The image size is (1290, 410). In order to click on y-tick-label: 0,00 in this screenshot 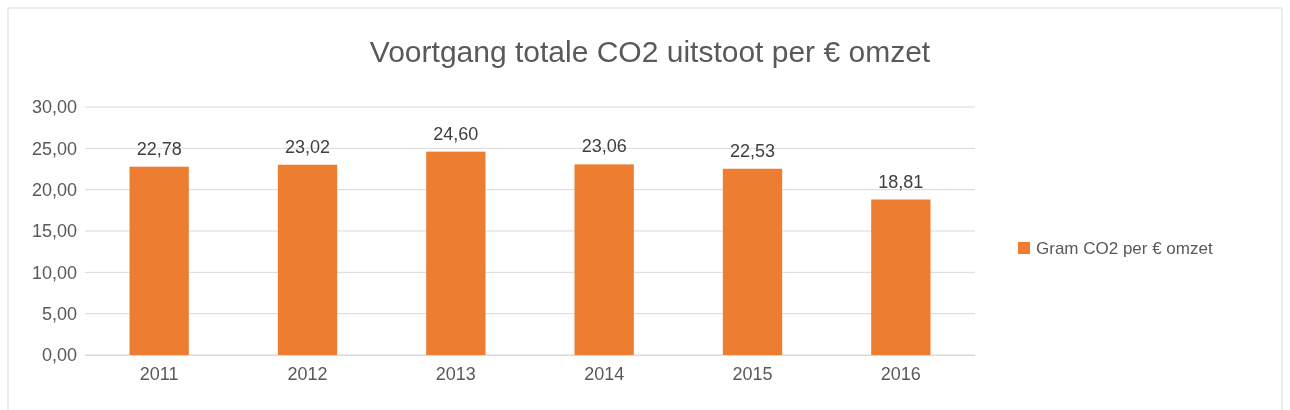, I will do `click(59, 355)`.